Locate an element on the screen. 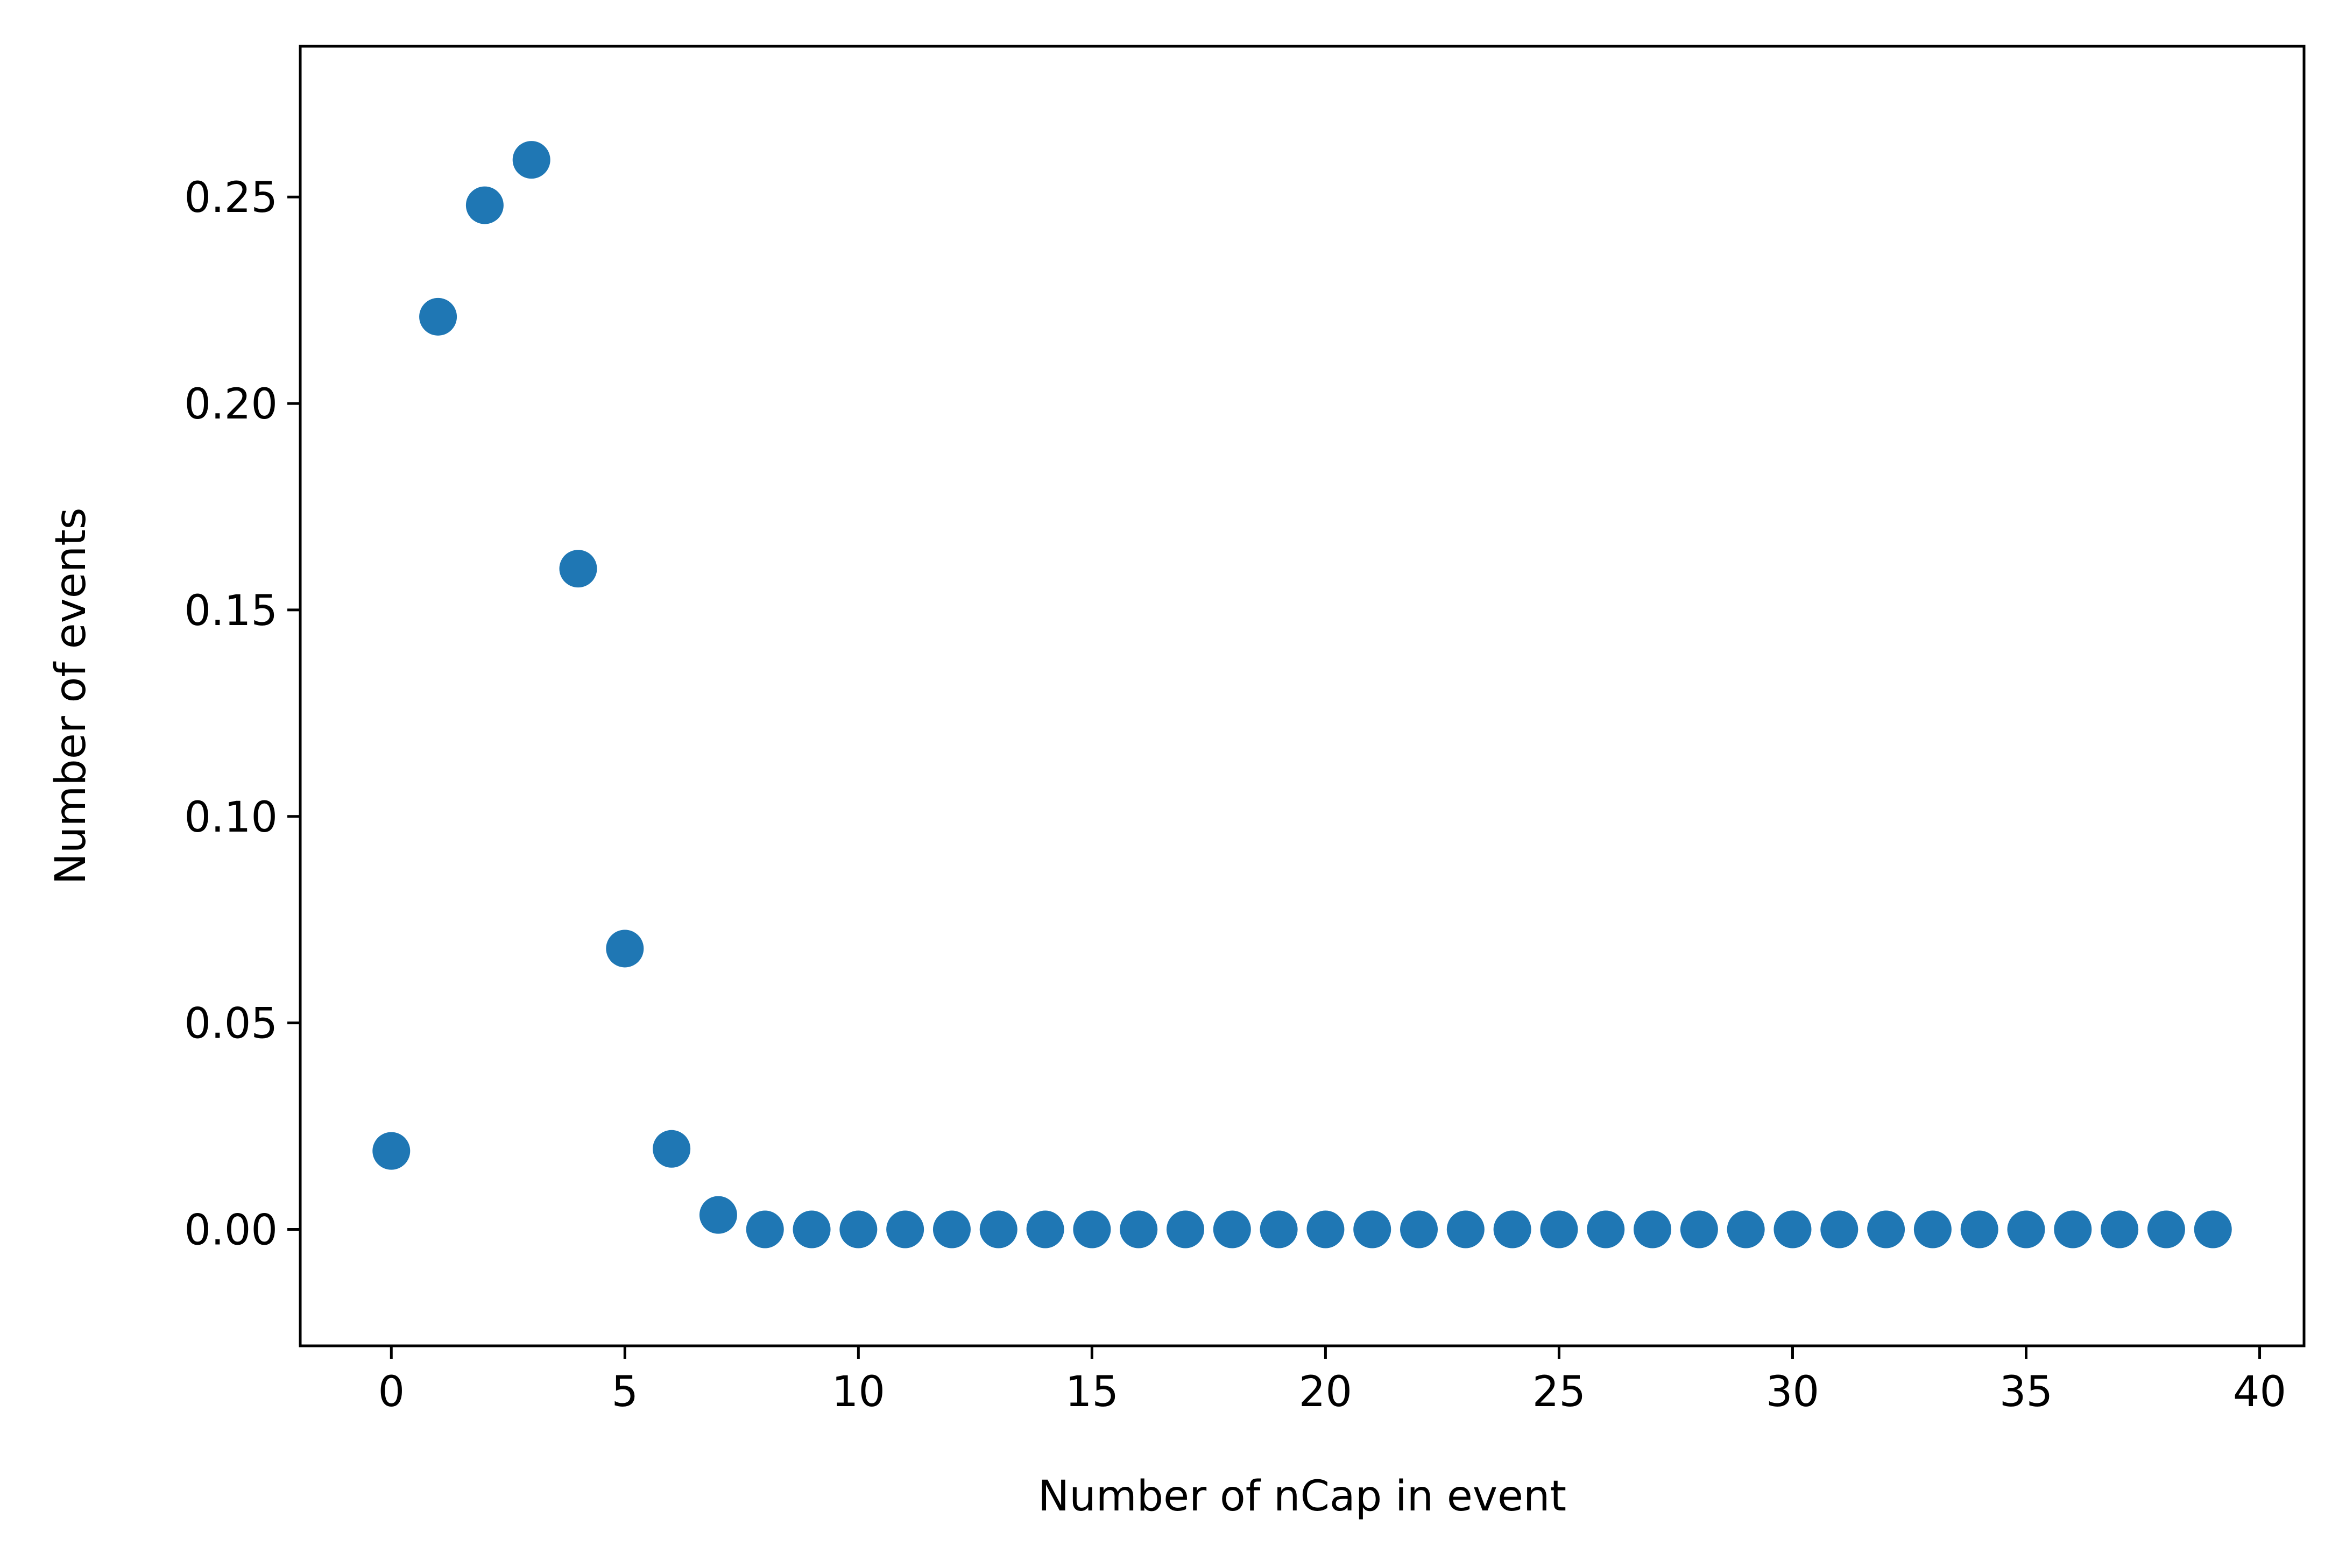 The width and height of the screenshot is (2346, 1568). y-tick-label: 0.05 is located at coordinates (231, 1024).